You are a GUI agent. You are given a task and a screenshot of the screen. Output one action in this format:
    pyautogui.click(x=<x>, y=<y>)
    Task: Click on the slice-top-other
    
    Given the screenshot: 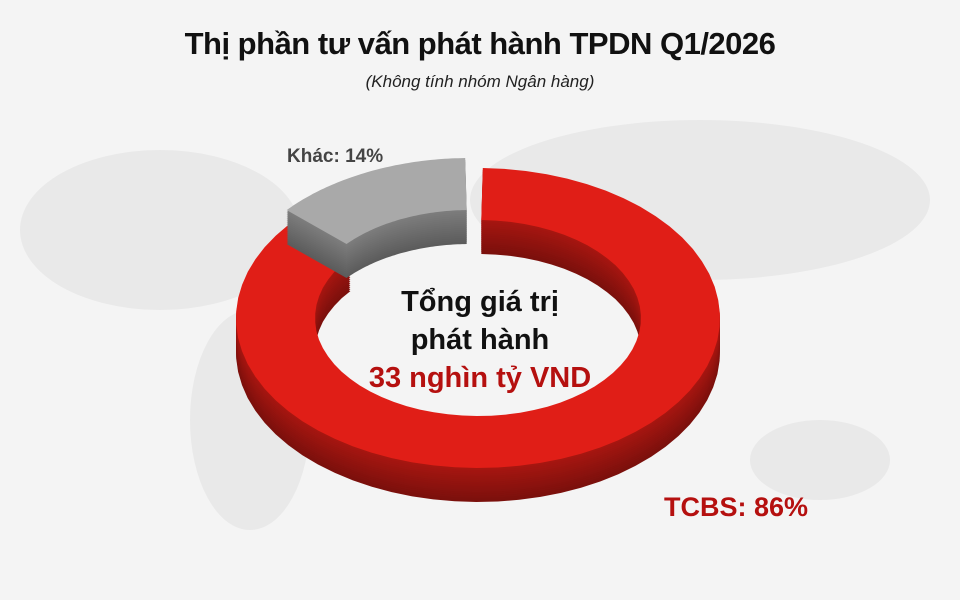 What is the action you would take?
    pyautogui.click(x=376, y=201)
    